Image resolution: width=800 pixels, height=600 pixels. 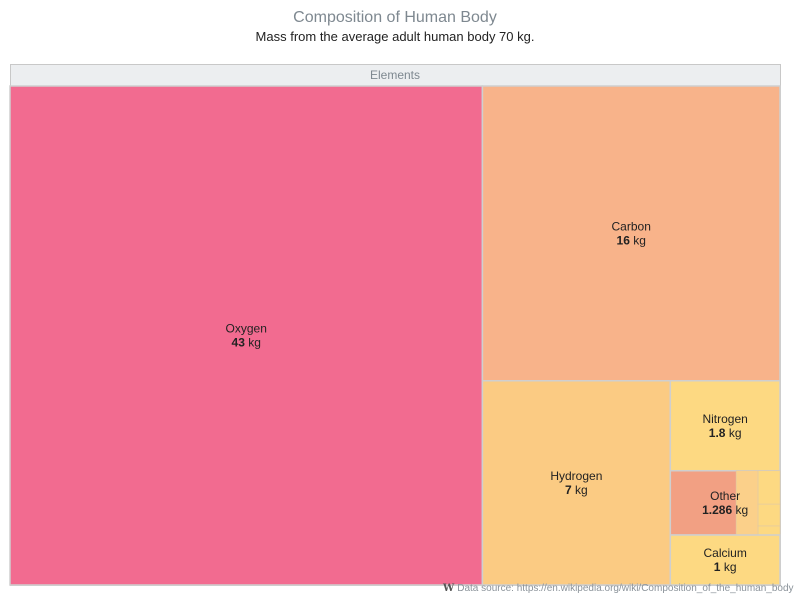 I want to click on tile-nitrogen-value-number: 1.8, so click(x=717, y=433).